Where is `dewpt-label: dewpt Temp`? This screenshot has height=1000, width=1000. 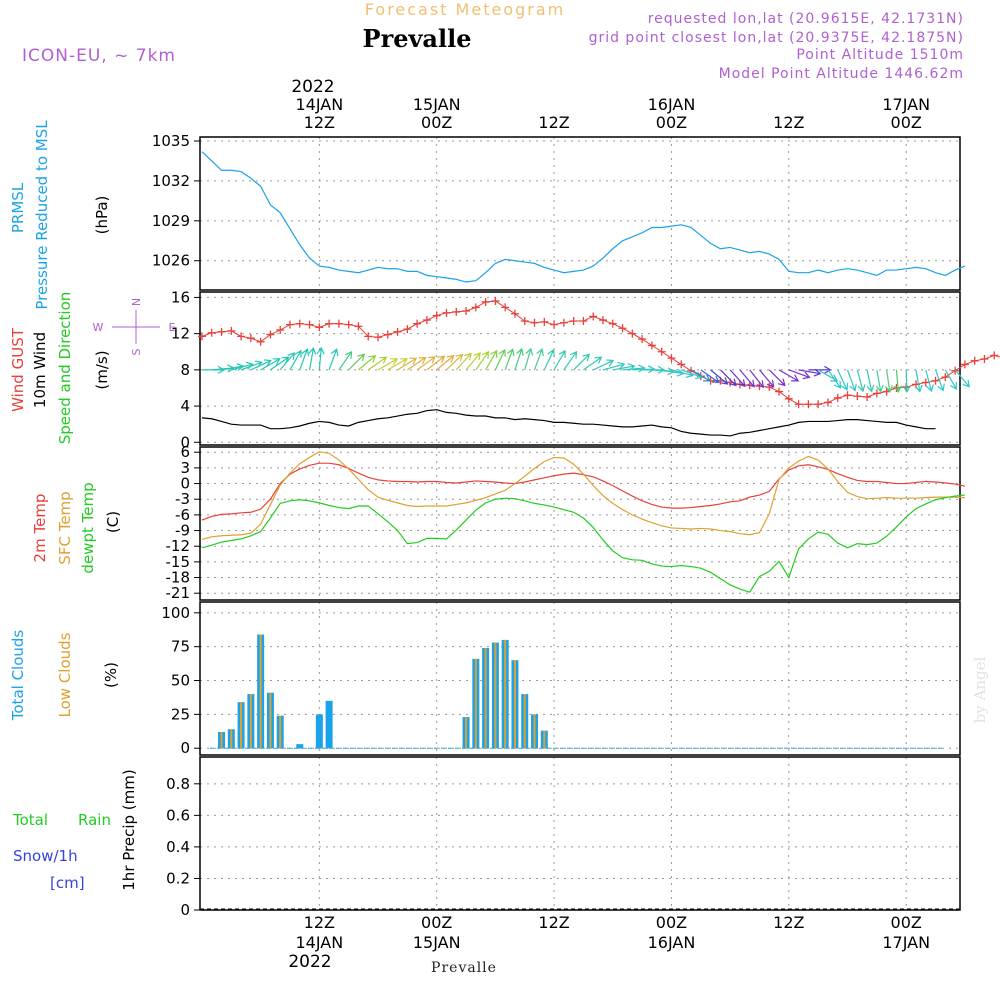 dewpt-label: dewpt Temp is located at coordinates (88, 527).